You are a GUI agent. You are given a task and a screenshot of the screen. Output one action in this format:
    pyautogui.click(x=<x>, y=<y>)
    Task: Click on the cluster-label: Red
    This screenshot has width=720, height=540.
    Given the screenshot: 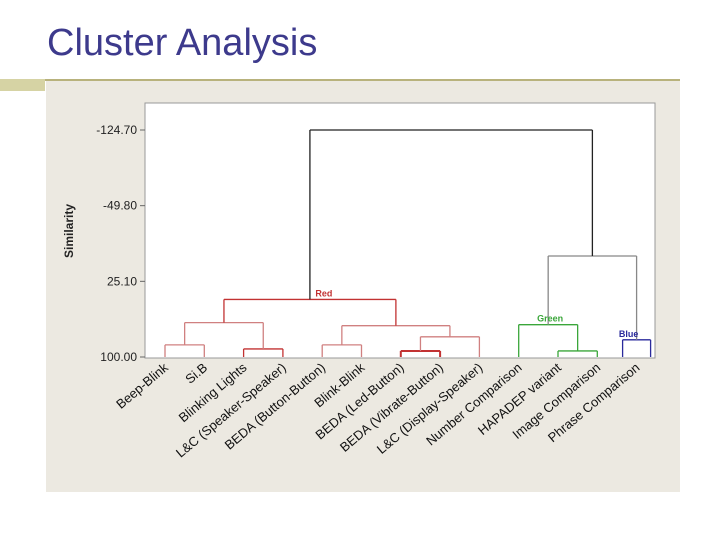 What is the action you would take?
    pyautogui.click(x=323, y=293)
    